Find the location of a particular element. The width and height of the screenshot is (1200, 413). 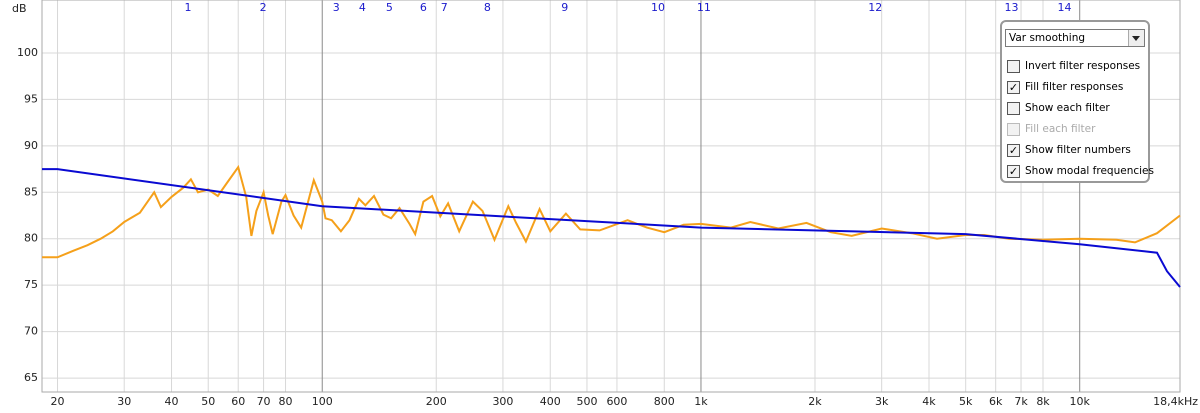

filter-number: 4 is located at coordinates (362, 7).